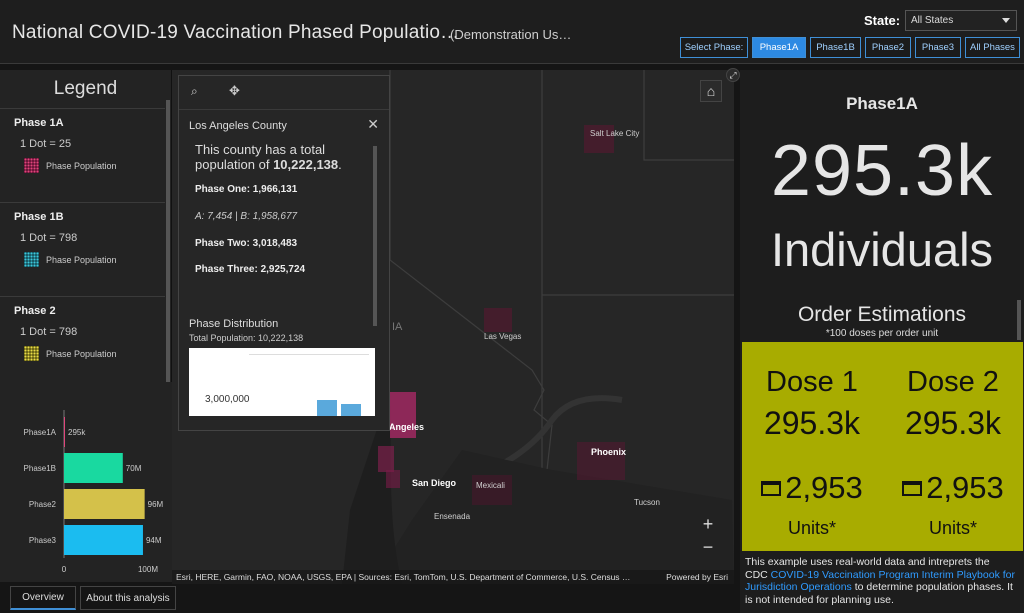 This screenshot has height=613, width=1024. I want to click on panel-phase-title: Phase1A, so click(882, 103).